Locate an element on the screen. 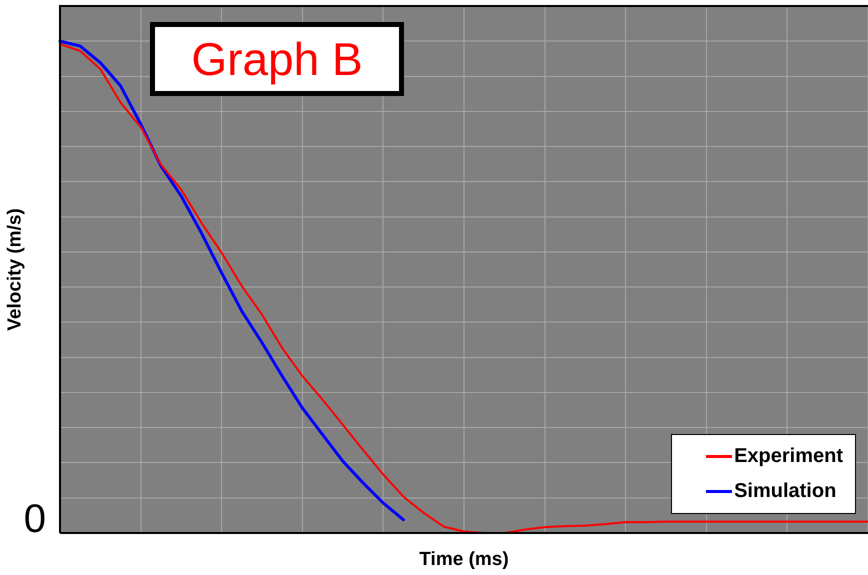 The height and width of the screenshot is (575, 868). ref-line-label: 0 is located at coordinates (35, 519).